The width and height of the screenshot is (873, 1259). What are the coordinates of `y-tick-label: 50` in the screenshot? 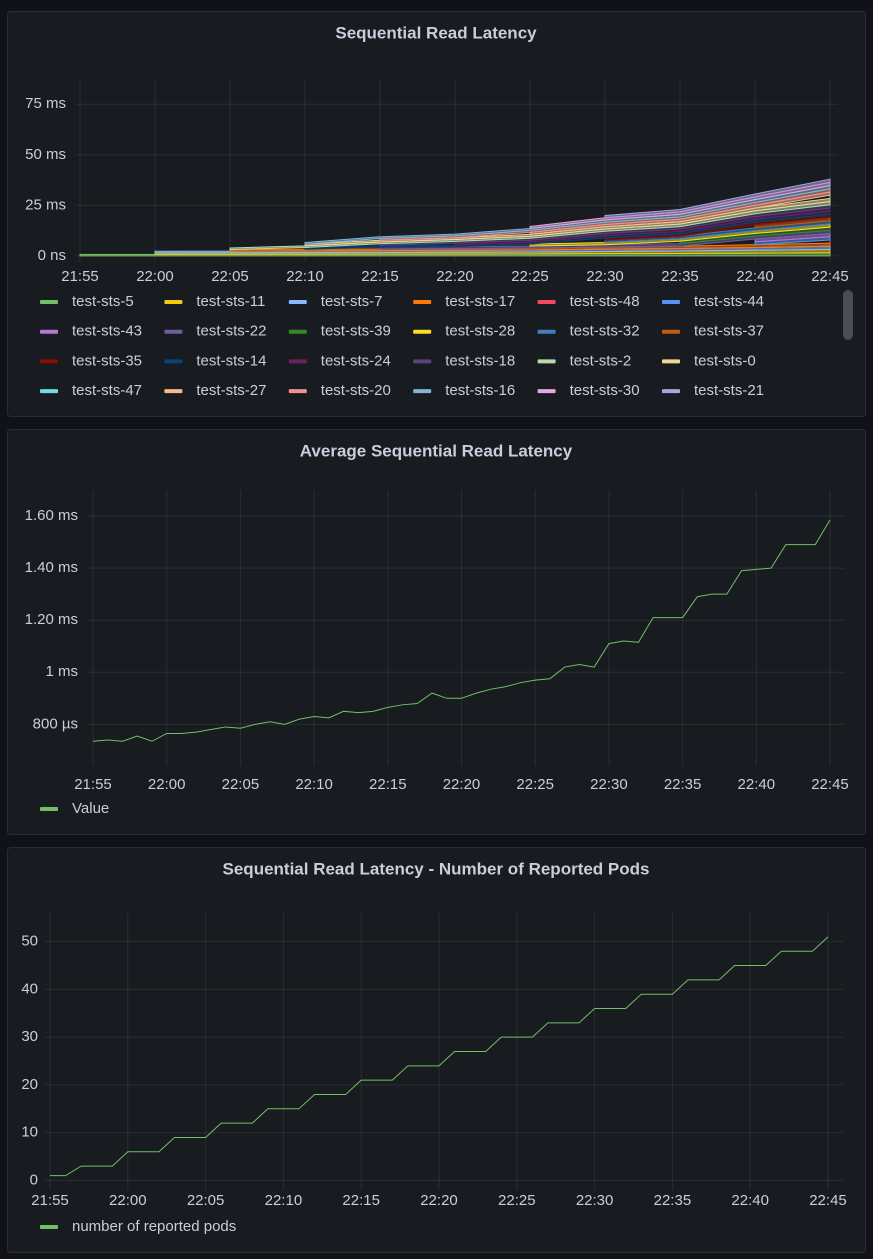 It's located at (29, 941).